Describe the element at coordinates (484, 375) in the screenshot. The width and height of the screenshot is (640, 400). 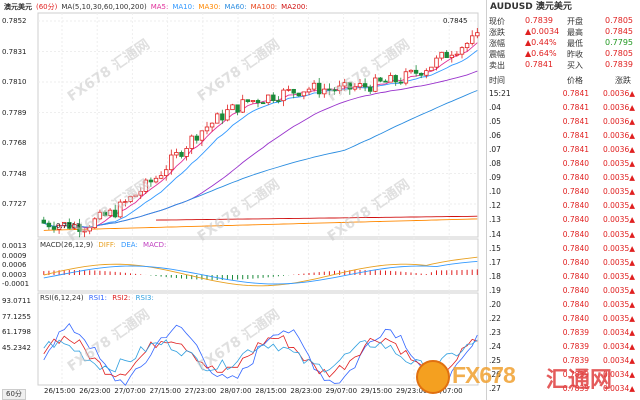
I see `logo-fx-text: FX678` at that location.